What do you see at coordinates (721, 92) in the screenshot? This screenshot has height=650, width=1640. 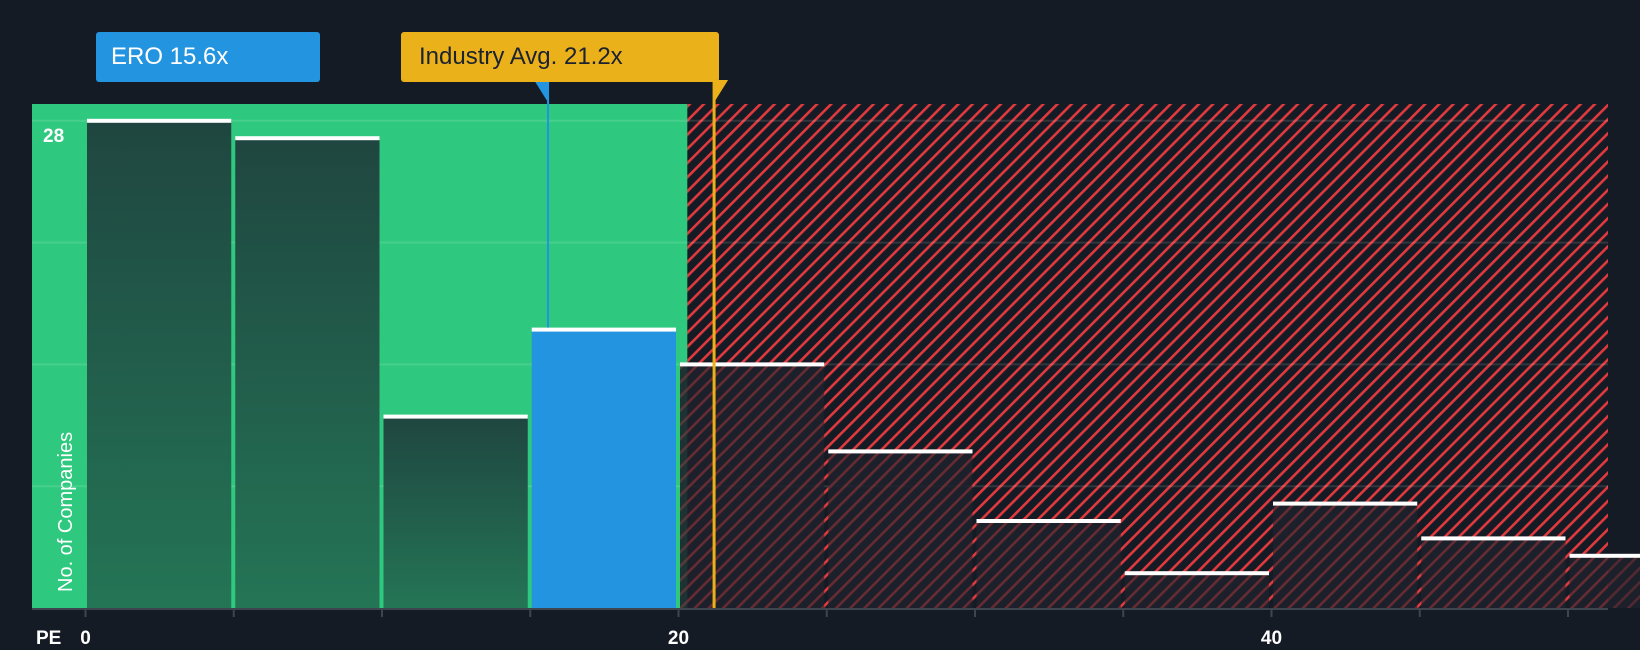 I see `industry-callout-pointer` at bounding box center [721, 92].